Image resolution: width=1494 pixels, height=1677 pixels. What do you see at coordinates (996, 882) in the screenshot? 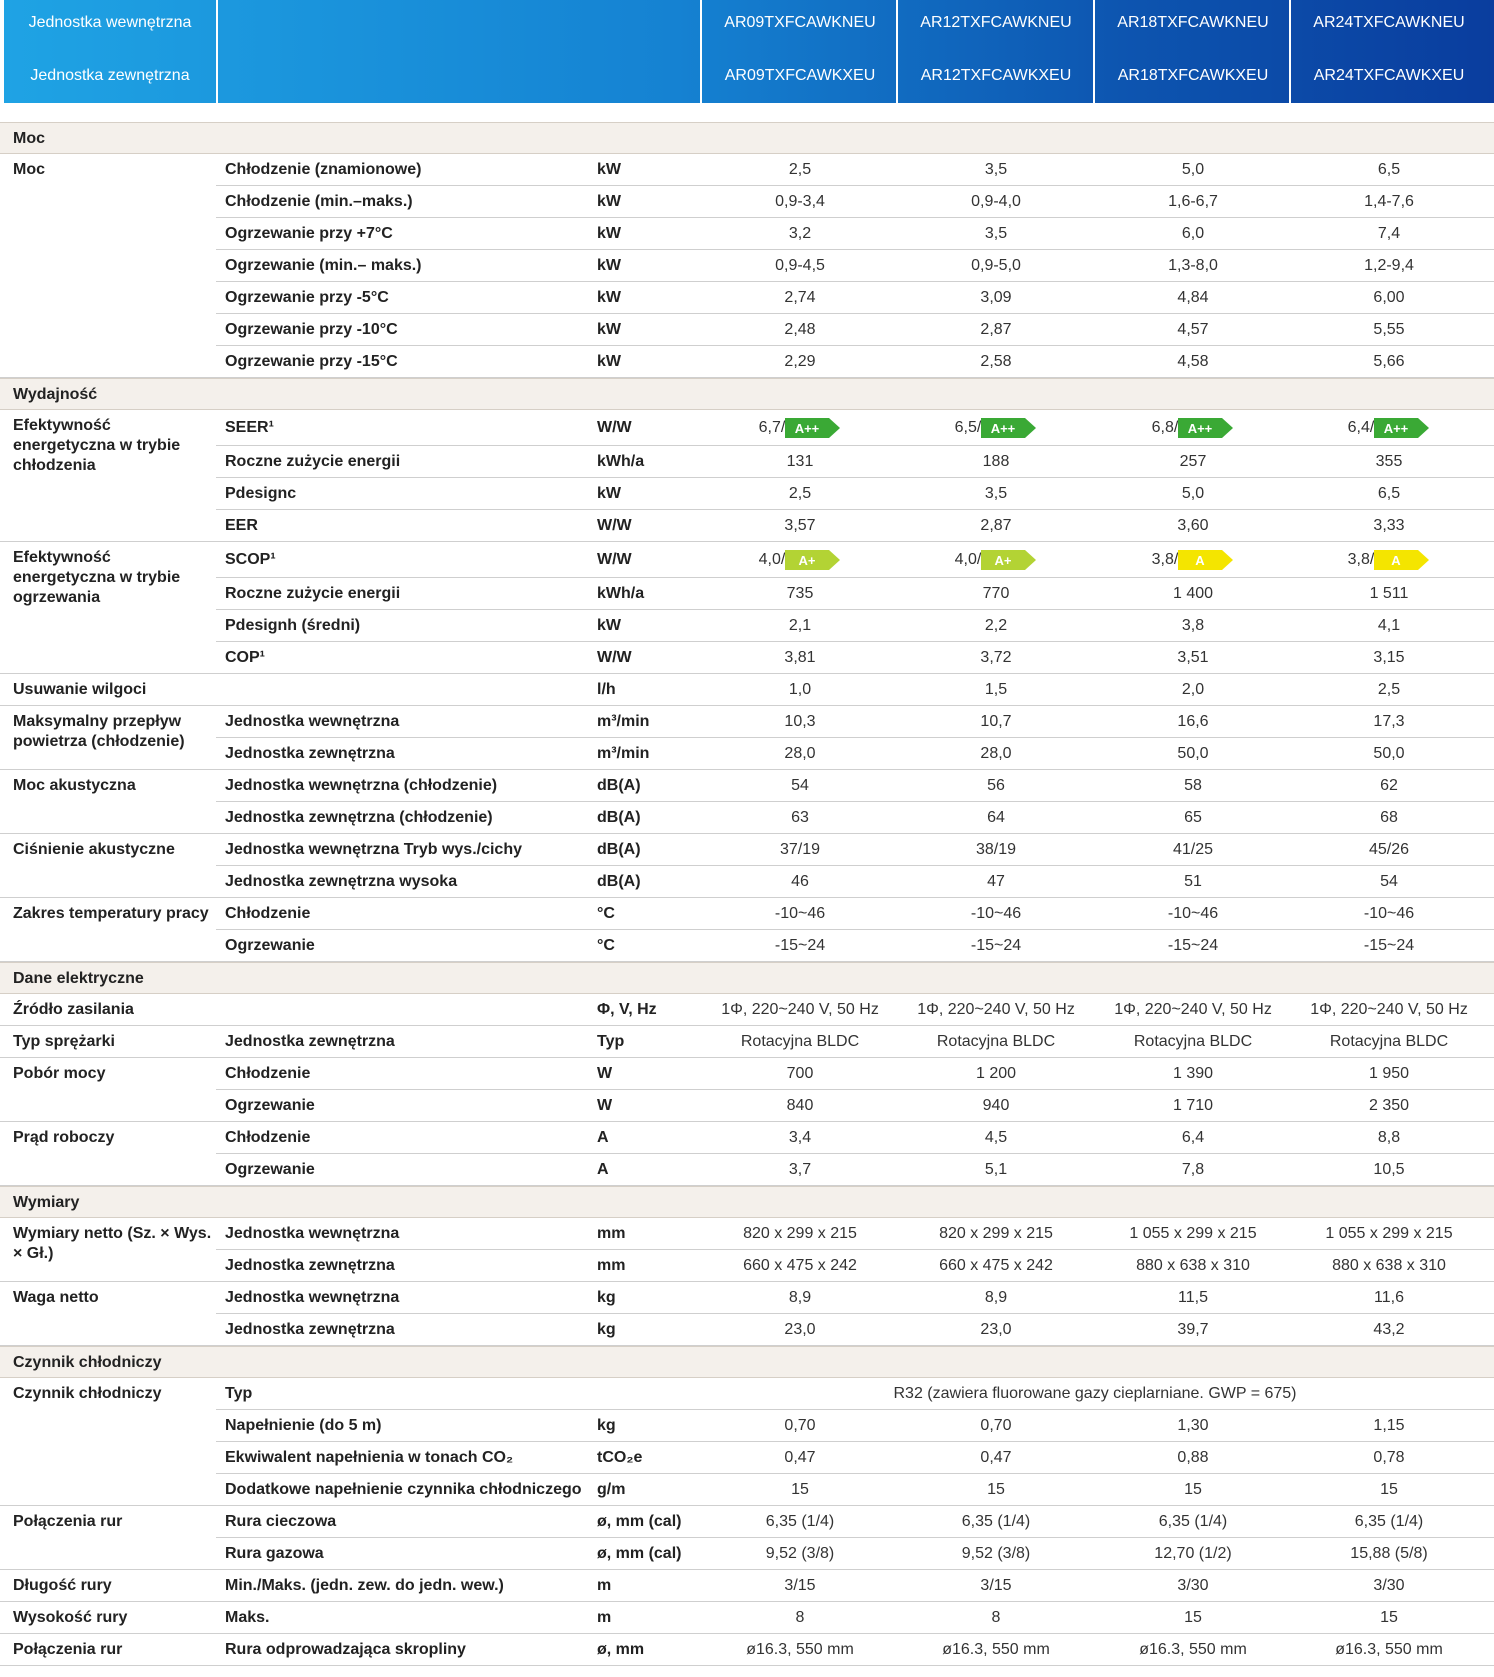
I see `value: 47` at bounding box center [996, 882].